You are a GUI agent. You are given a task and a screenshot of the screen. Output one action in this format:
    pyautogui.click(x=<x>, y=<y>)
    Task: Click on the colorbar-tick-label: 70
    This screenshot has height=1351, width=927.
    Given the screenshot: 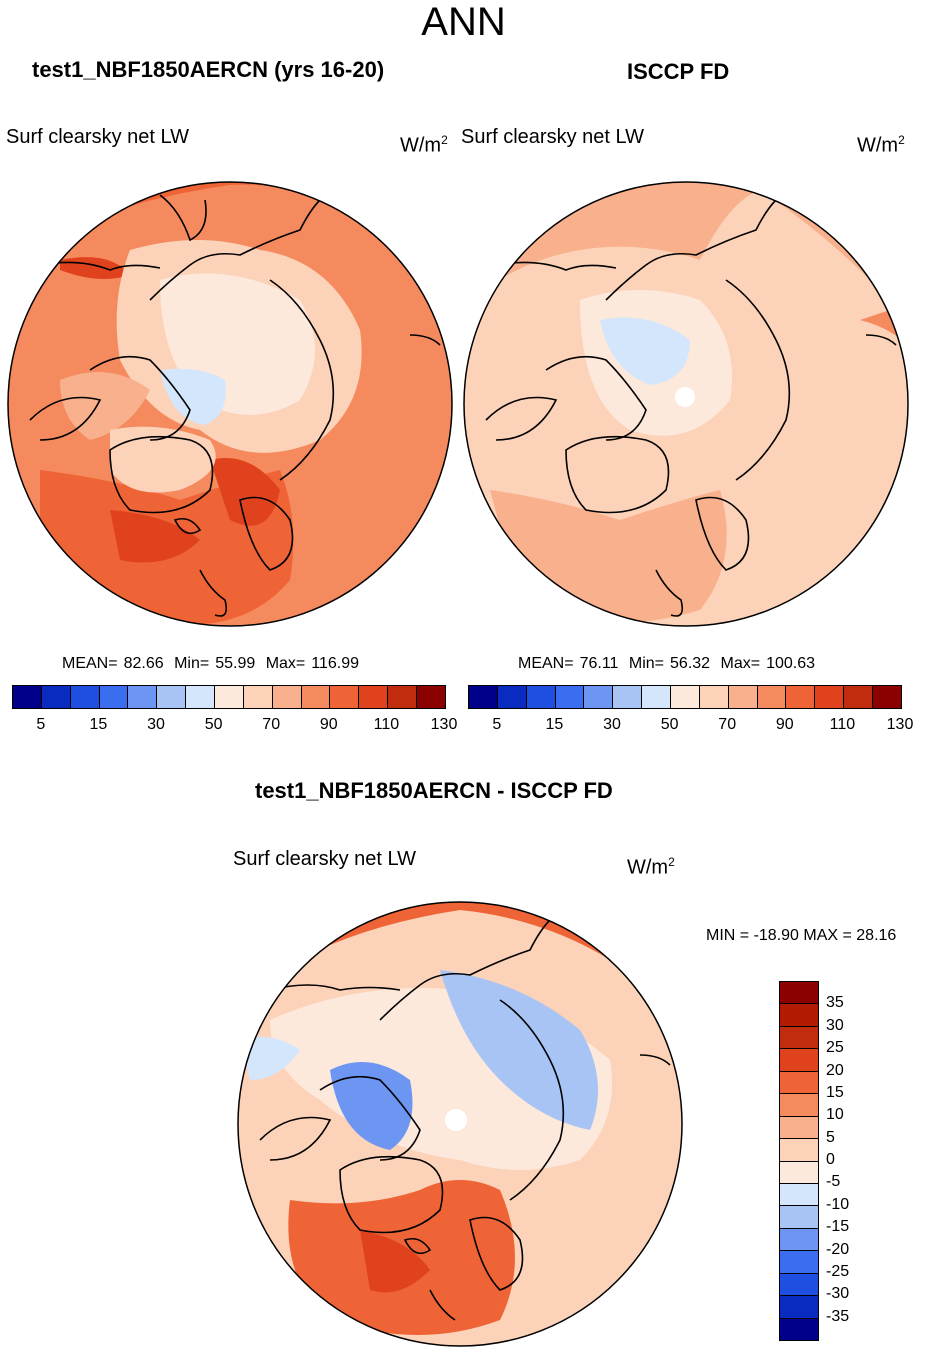 What is the action you would take?
    pyautogui.click(x=727, y=724)
    